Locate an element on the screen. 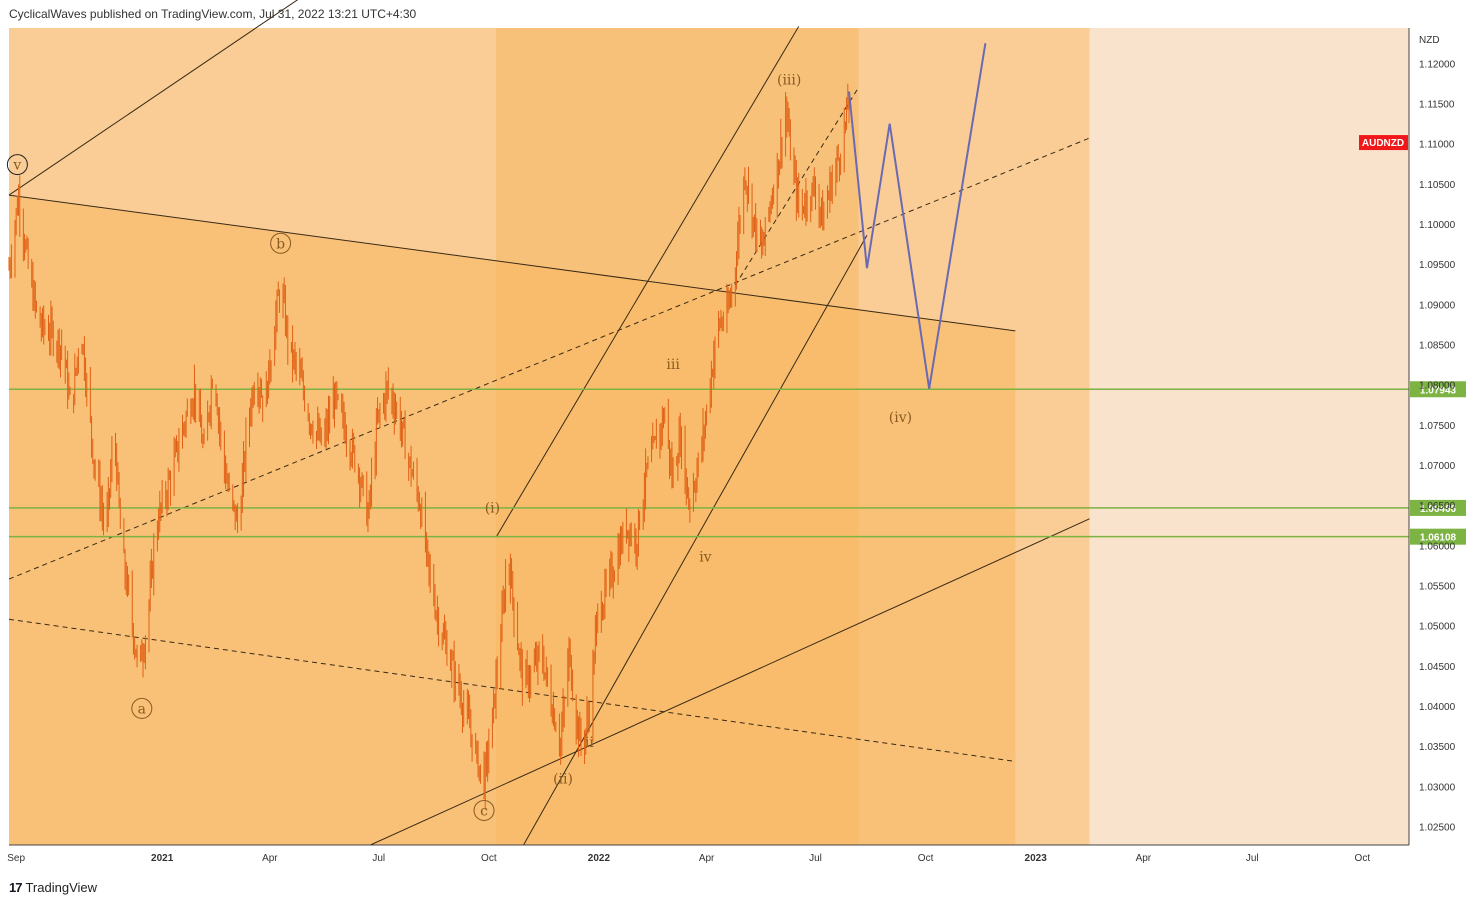 This screenshot has width=1478, height=907. time-tick-4: Oct is located at coordinates (489, 858).